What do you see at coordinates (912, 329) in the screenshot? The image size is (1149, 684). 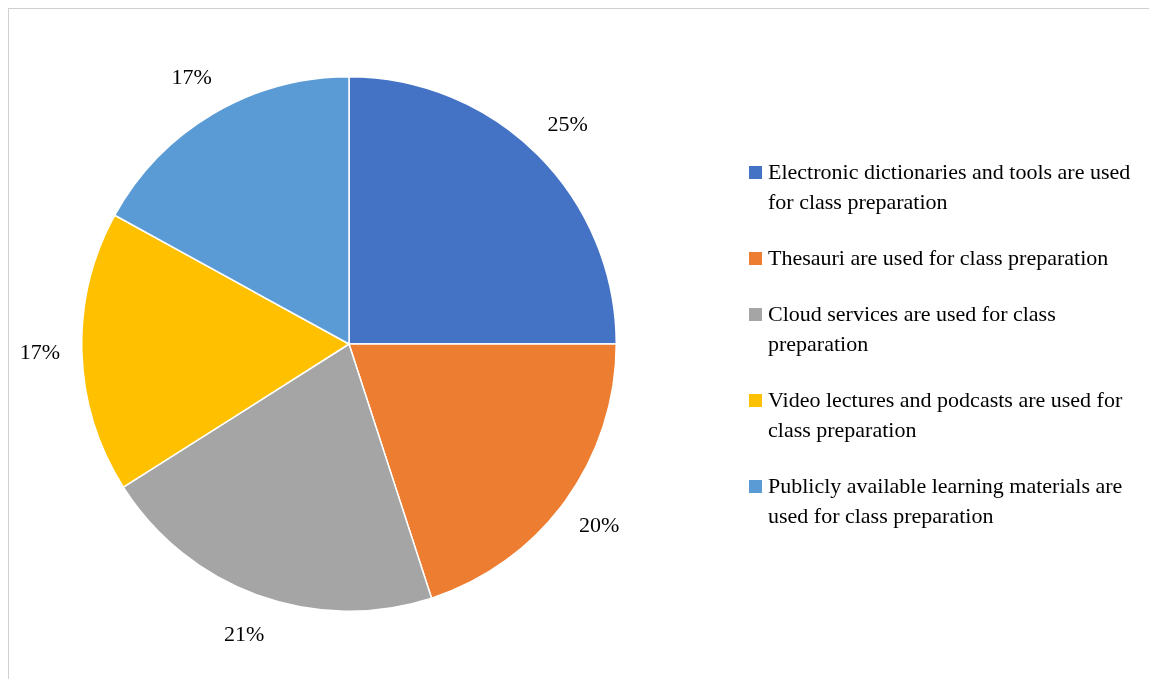 I see `legend-label: Cloud services are used for class preparation` at bounding box center [912, 329].